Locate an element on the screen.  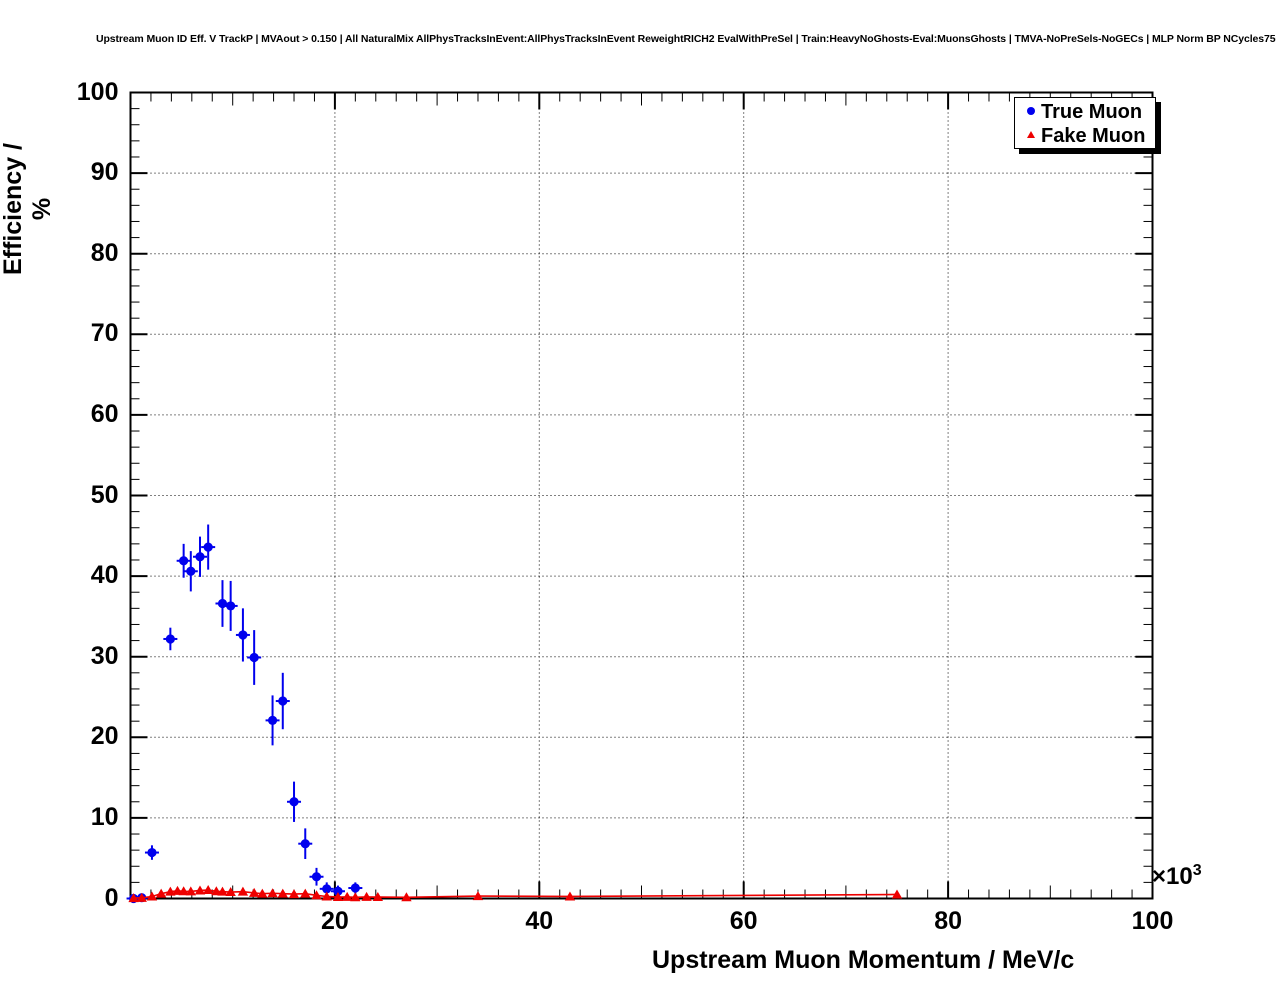
y-axis-tick-label: 60 is located at coordinates (104, 413).